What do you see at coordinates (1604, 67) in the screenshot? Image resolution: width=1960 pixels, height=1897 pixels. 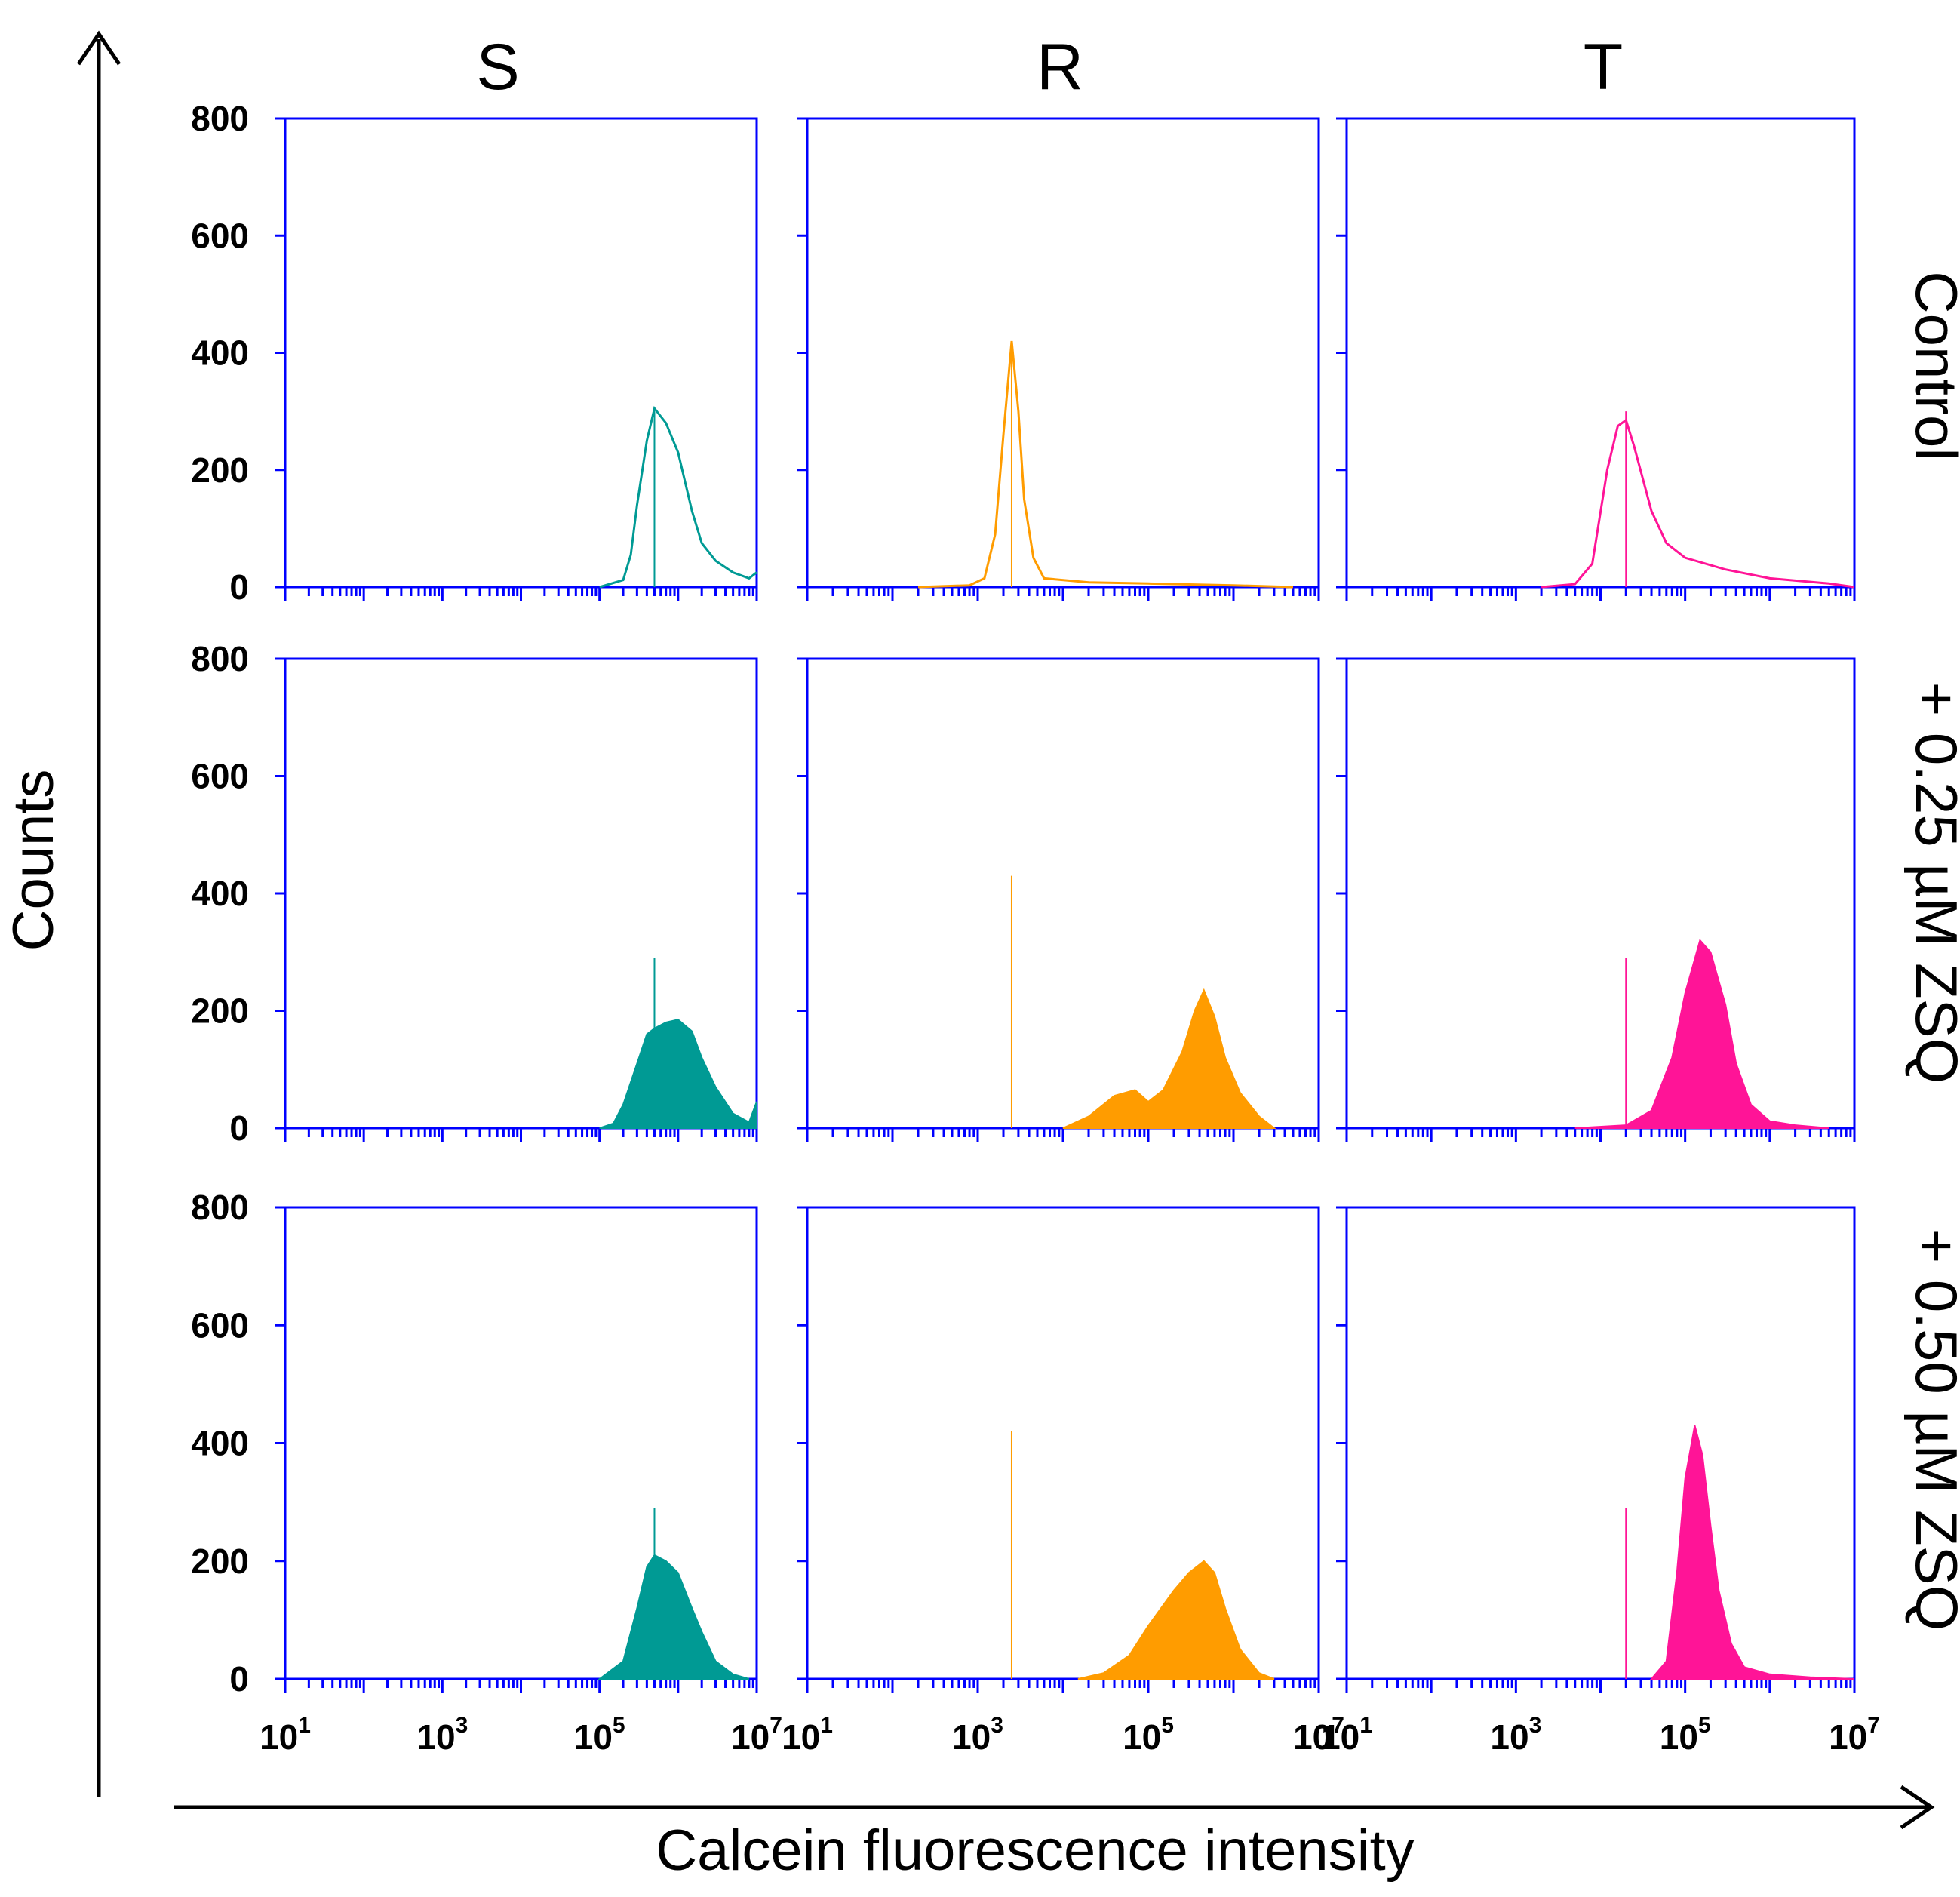 I see `column-title-t: T` at bounding box center [1604, 67].